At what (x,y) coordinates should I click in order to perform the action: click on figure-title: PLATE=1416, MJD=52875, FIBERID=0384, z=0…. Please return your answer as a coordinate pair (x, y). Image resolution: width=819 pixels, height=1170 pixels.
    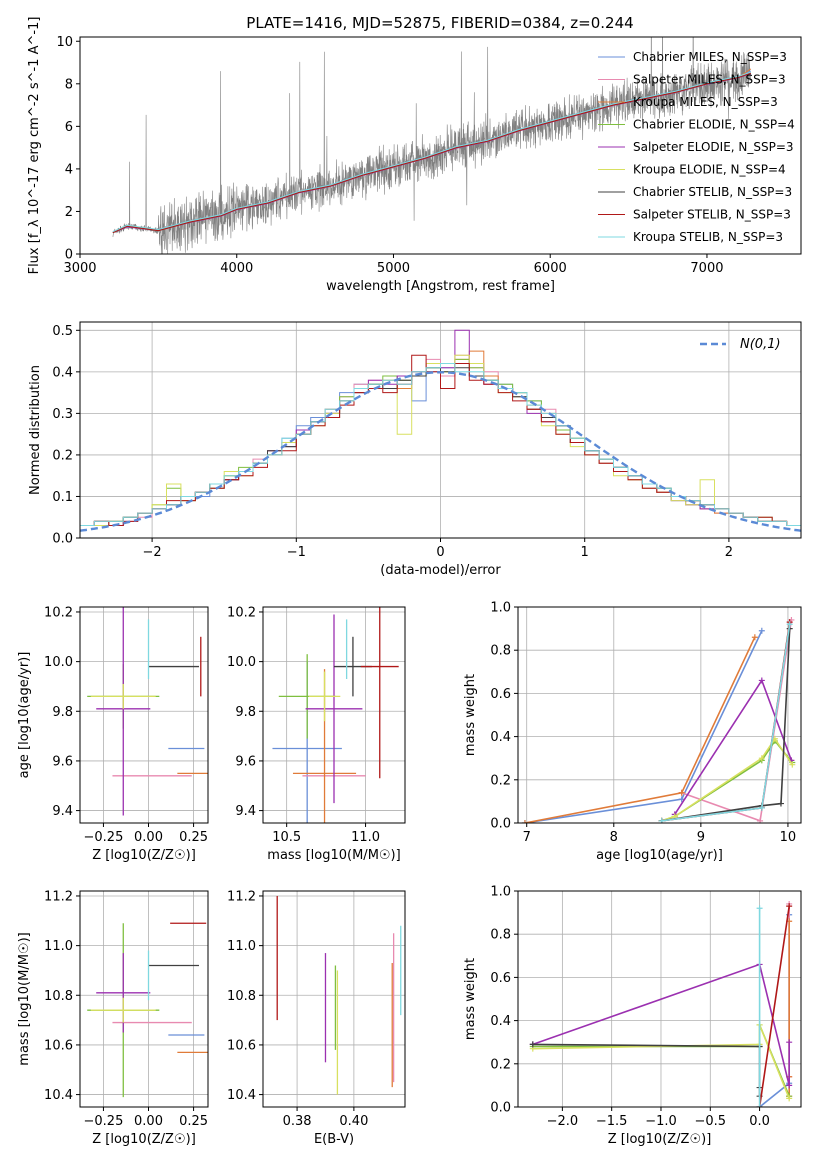
    Looking at the image, I should click on (439, 23).